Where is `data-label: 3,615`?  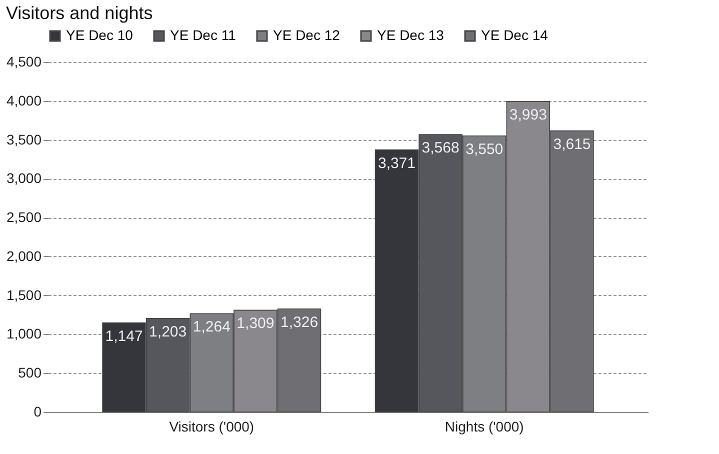 data-label: 3,615 is located at coordinates (572, 144).